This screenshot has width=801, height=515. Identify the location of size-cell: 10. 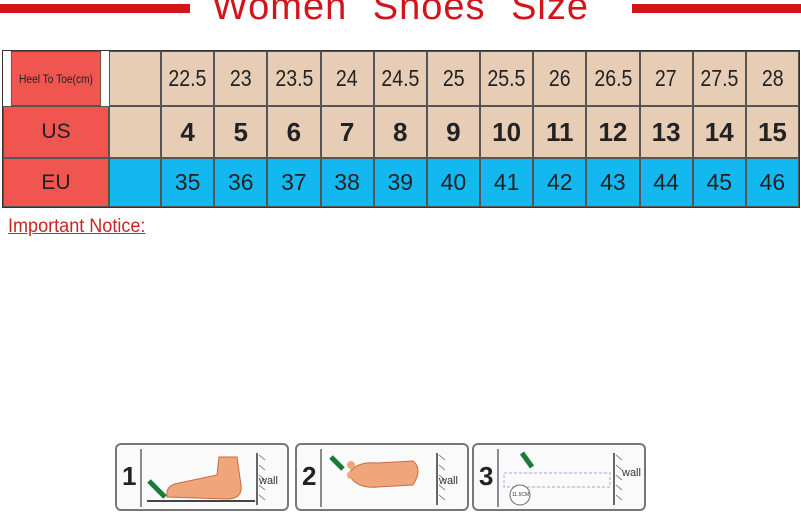
(507, 132).